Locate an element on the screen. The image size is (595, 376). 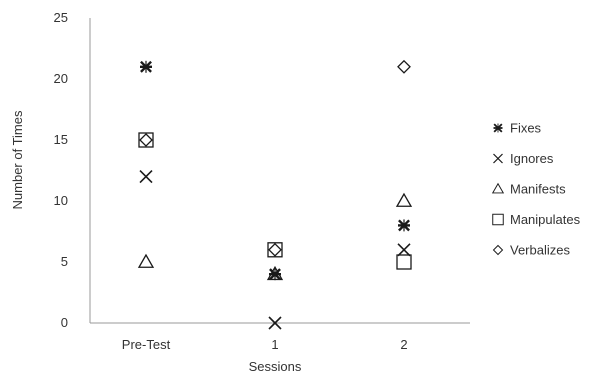
legend-marker-triangle is located at coordinates (498, 188).